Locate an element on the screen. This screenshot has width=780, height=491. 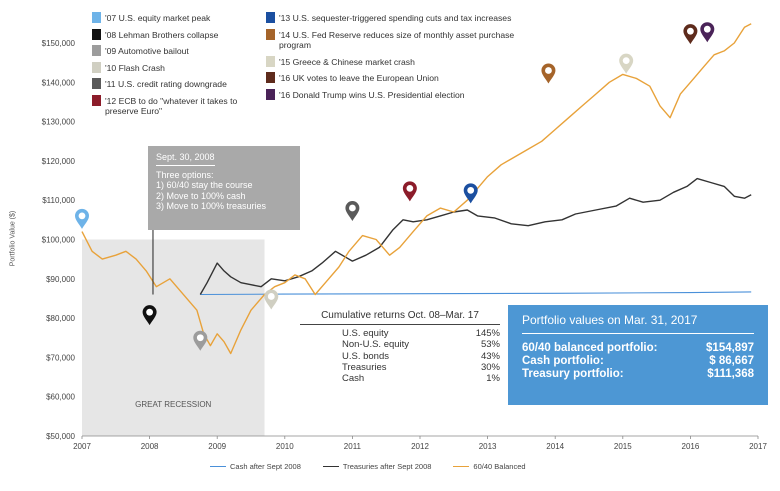
callout-line: Three options: is located at coordinates (185, 174).